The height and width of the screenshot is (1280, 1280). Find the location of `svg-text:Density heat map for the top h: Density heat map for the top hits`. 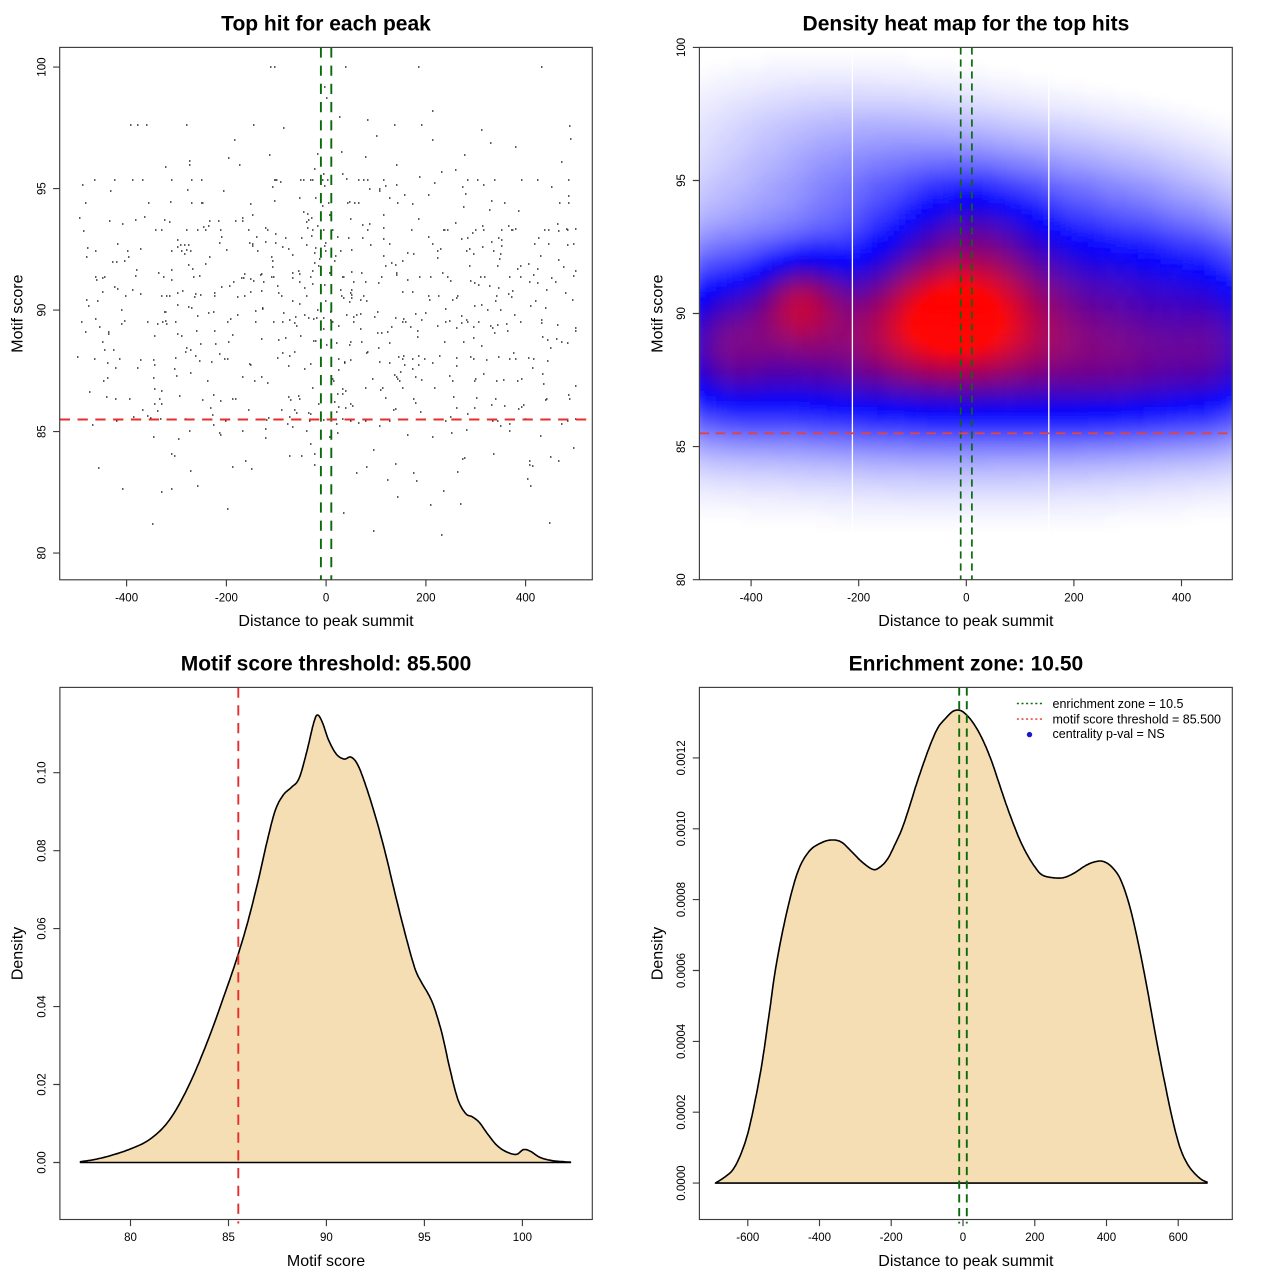

svg-text:Density heat map for the top h: Density heat map for the top hits is located at coordinates (966, 24).